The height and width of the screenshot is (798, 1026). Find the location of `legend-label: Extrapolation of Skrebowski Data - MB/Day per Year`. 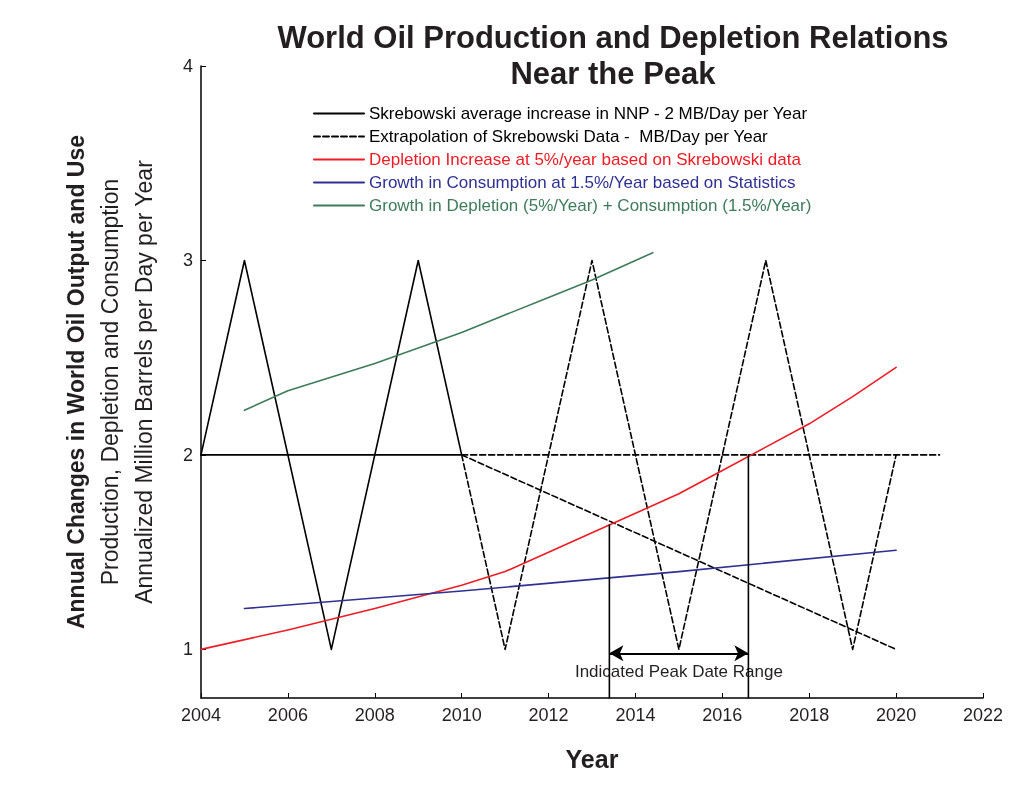

legend-label: Extrapolation of Skrebowski Data - MB/Day per Year is located at coordinates (569, 136).